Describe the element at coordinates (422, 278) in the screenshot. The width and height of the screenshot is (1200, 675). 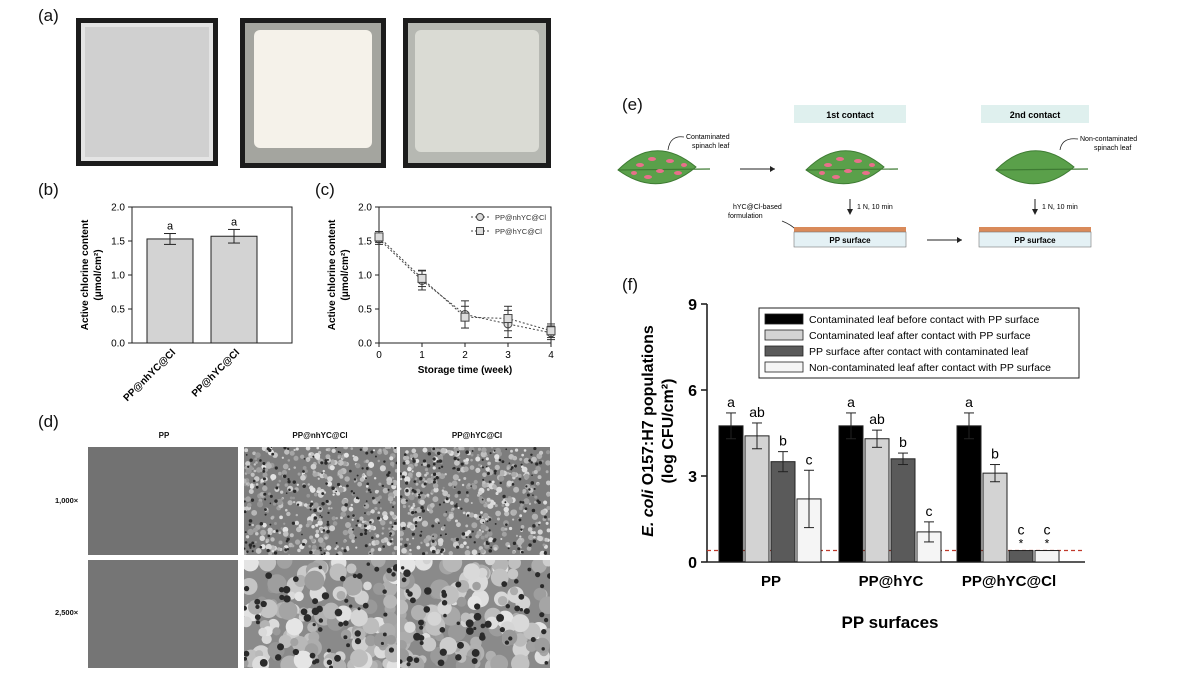
I see `chart-c-point` at that location.